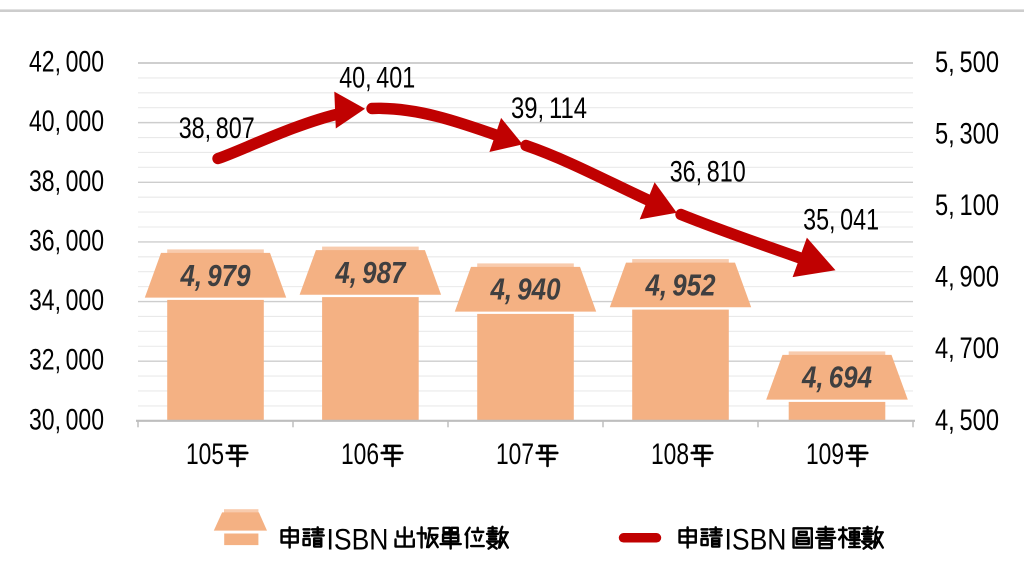 Image resolution: width=1024 pixels, height=579 pixels. What do you see at coordinates (66, 360) in the screenshot?
I see `svg-text: 32, 000` at bounding box center [66, 360].